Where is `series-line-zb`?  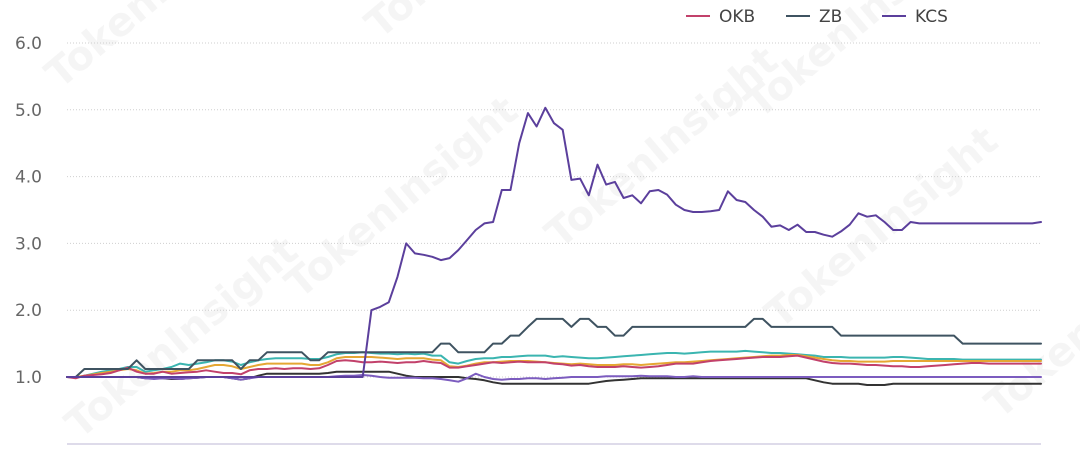
series-line-zb is located at coordinates (554, 347).